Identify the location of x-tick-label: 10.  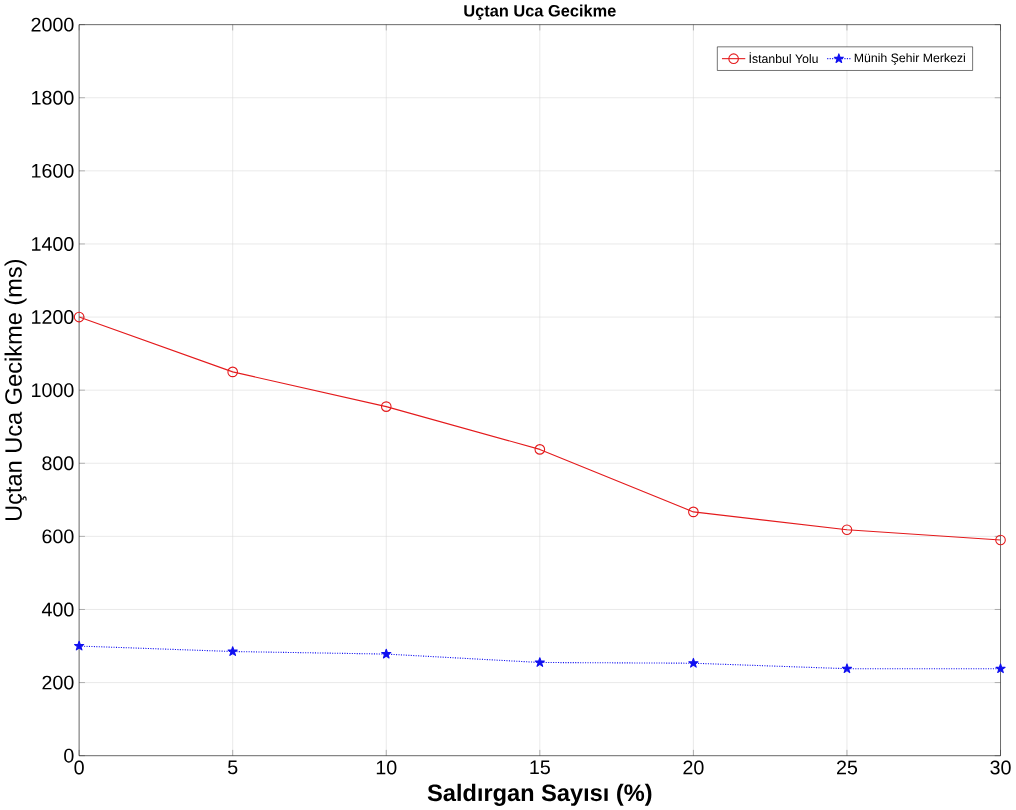
(386, 767).